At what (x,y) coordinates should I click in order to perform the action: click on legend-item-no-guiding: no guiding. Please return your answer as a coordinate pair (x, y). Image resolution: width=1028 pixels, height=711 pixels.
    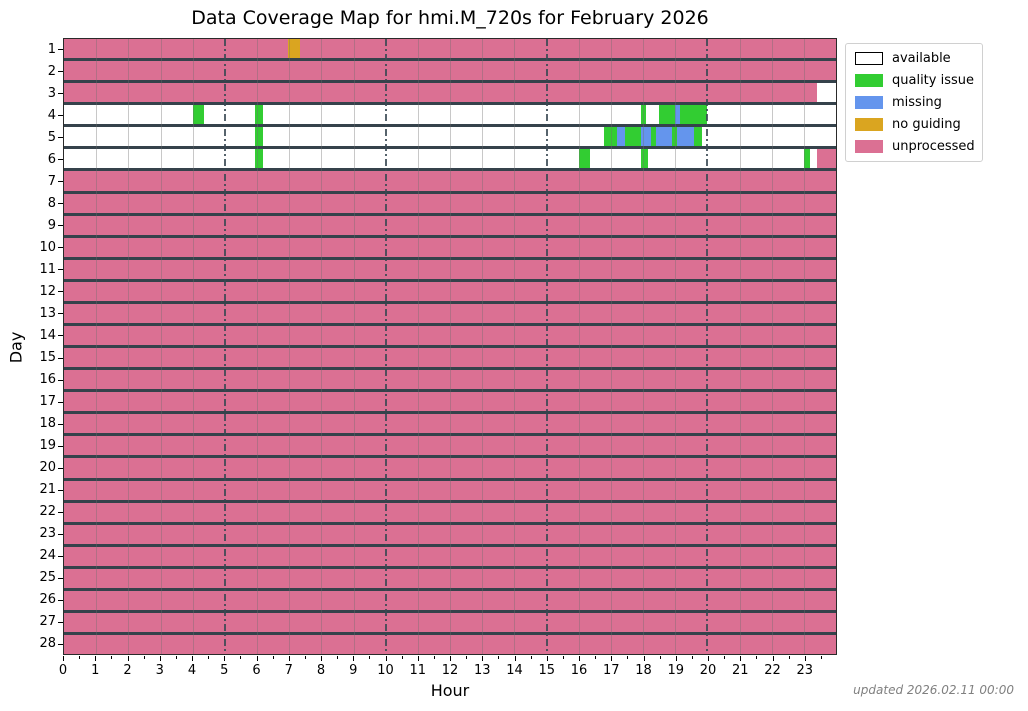
    Looking at the image, I should click on (914, 124).